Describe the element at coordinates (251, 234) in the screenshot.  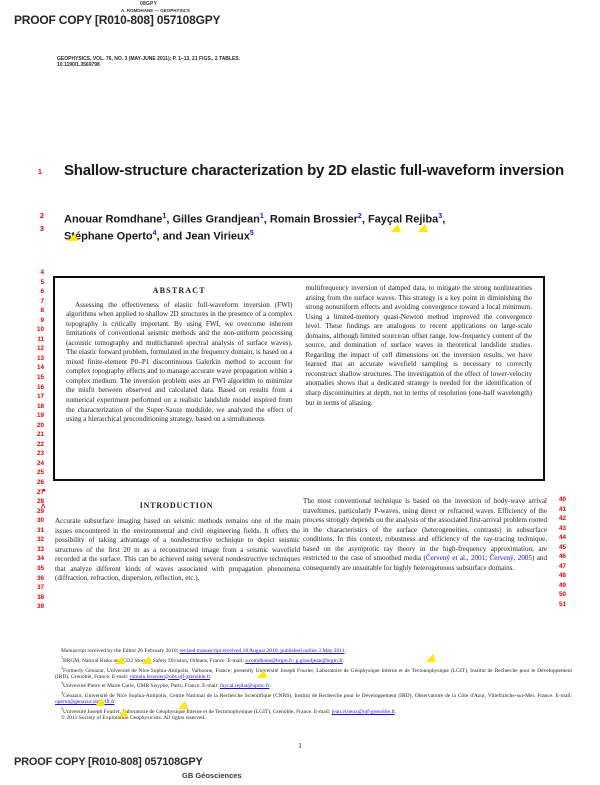
I see `author-affiliation-superscript: 5` at that location.